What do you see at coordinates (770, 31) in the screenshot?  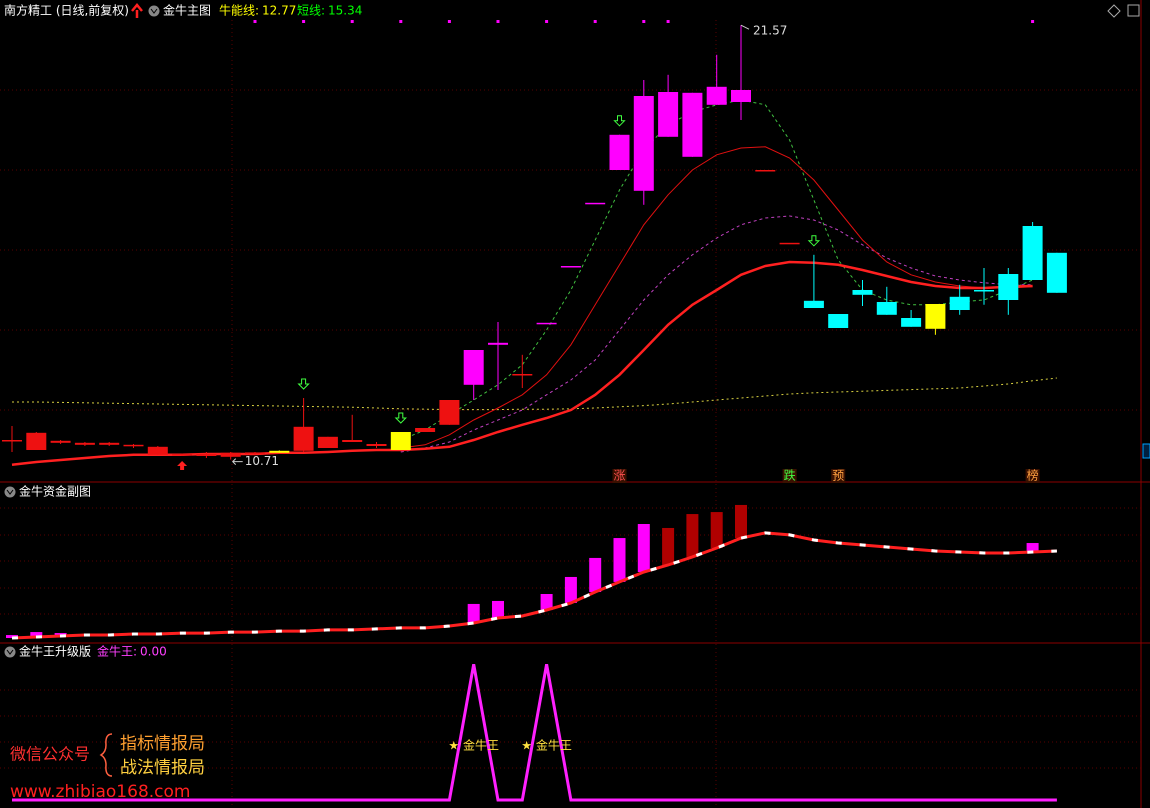 I see `high-label: 21.57` at bounding box center [770, 31].